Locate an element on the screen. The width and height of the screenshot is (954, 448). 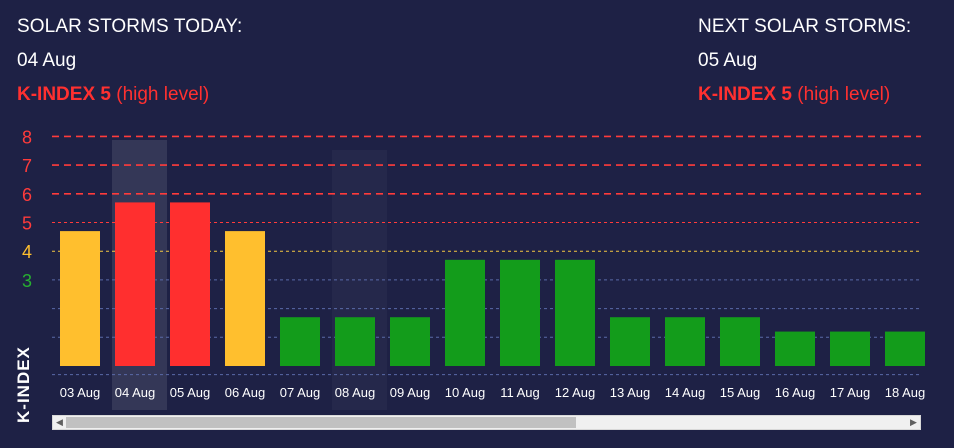
x-tick-label: 09 Aug is located at coordinates (410, 392).